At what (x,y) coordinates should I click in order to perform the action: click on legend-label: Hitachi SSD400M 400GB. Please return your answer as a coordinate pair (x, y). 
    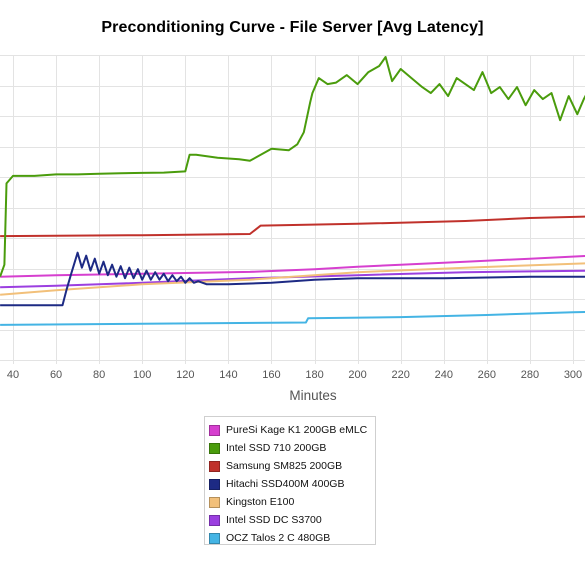
    Looking at the image, I should click on (285, 484).